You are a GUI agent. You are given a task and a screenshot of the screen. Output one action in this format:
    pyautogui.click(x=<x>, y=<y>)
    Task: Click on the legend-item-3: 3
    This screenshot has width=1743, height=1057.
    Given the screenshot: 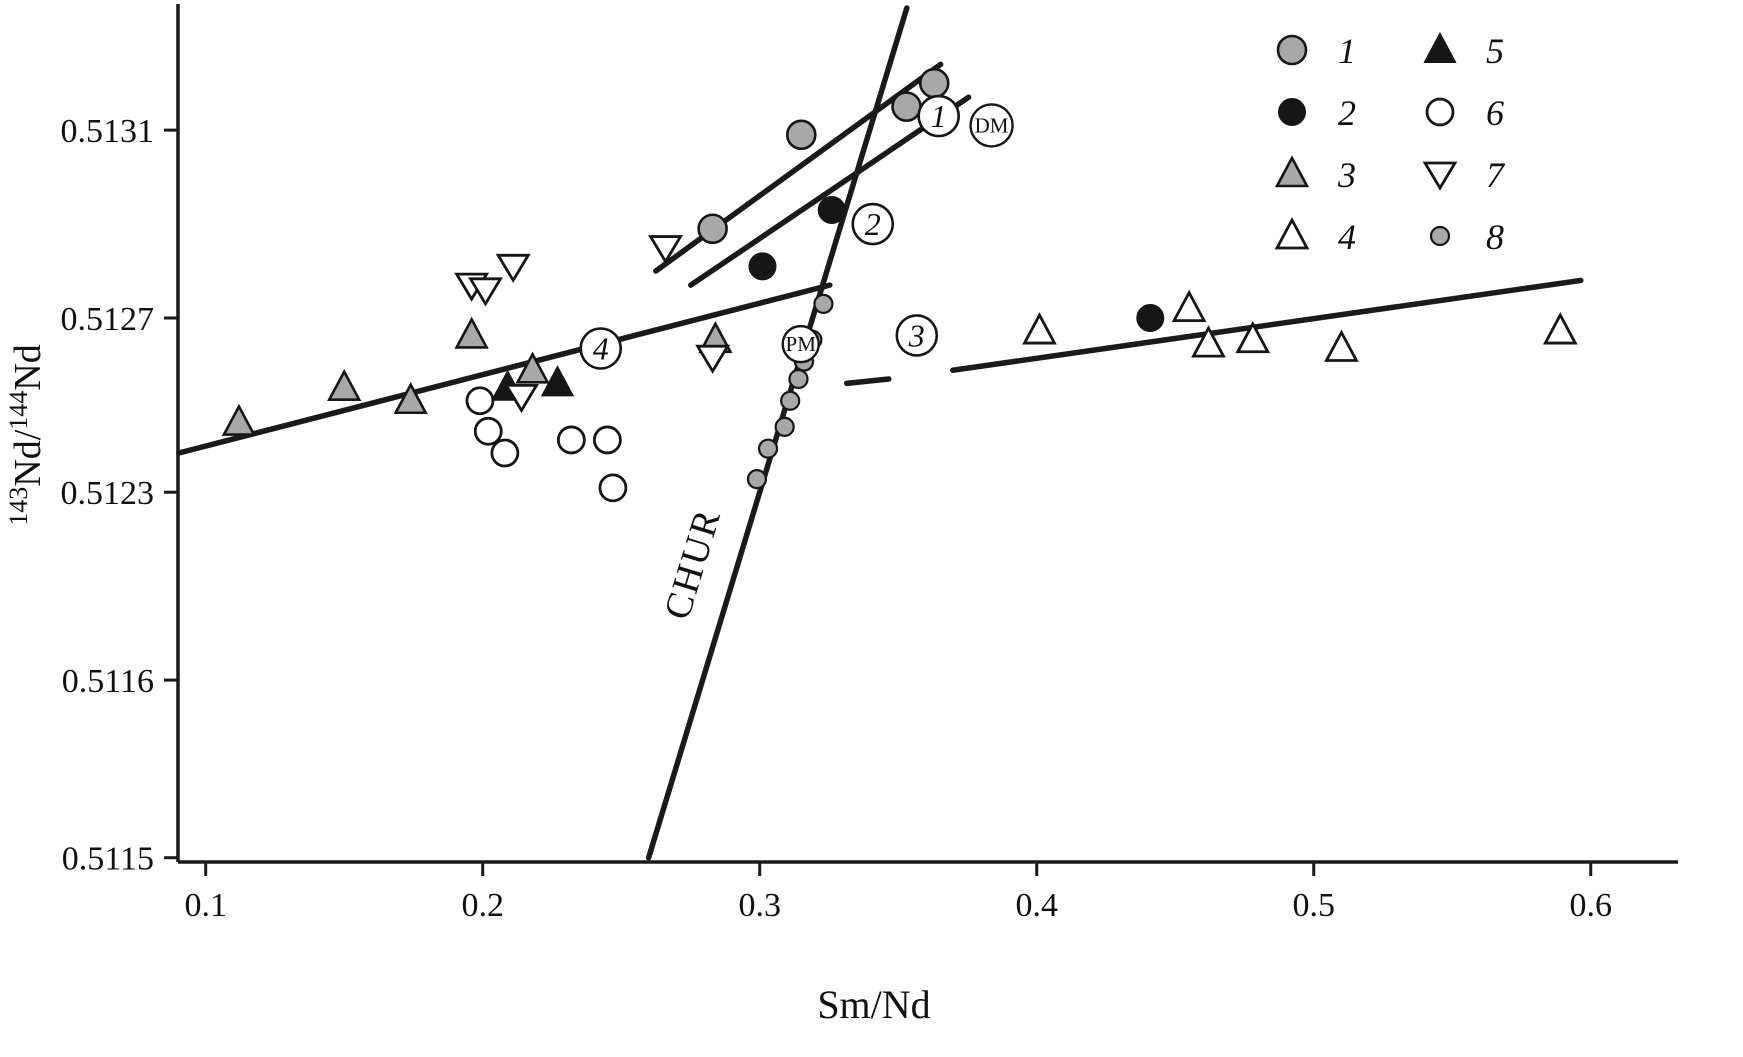 What is the action you would take?
    pyautogui.click(x=1315, y=175)
    